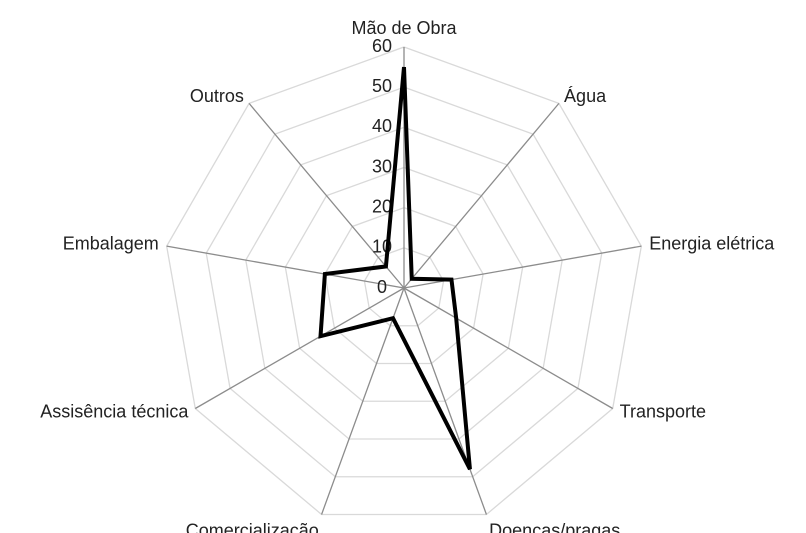 The width and height of the screenshot is (806, 533). Describe the element at coordinates (382, 287) in the screenshot. I see `y-tick-label: 0` at that location.